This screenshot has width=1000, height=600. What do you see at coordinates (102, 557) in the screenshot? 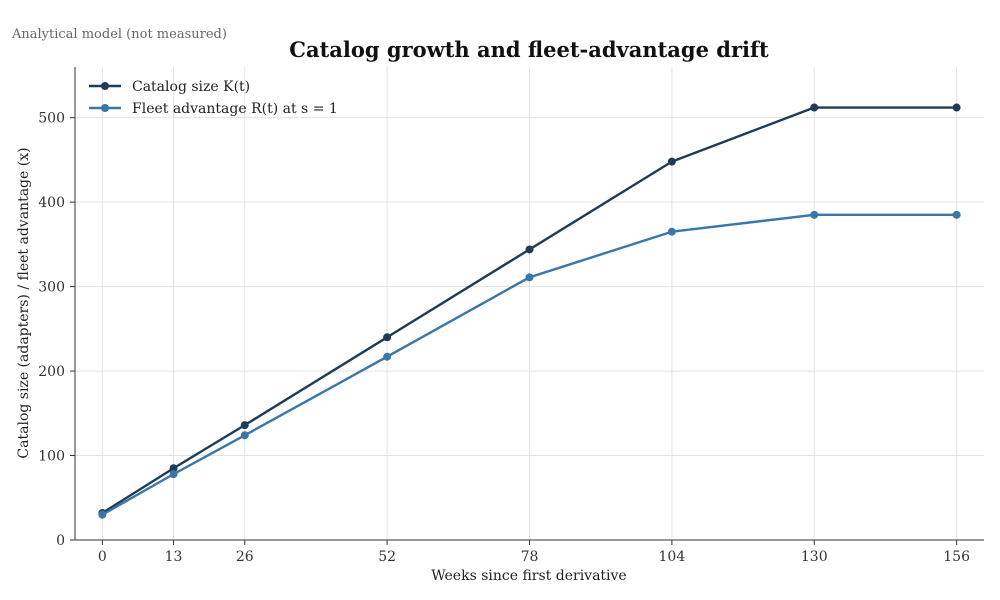
I see `x-tick-label: 0` at bounding box center [102, 557].